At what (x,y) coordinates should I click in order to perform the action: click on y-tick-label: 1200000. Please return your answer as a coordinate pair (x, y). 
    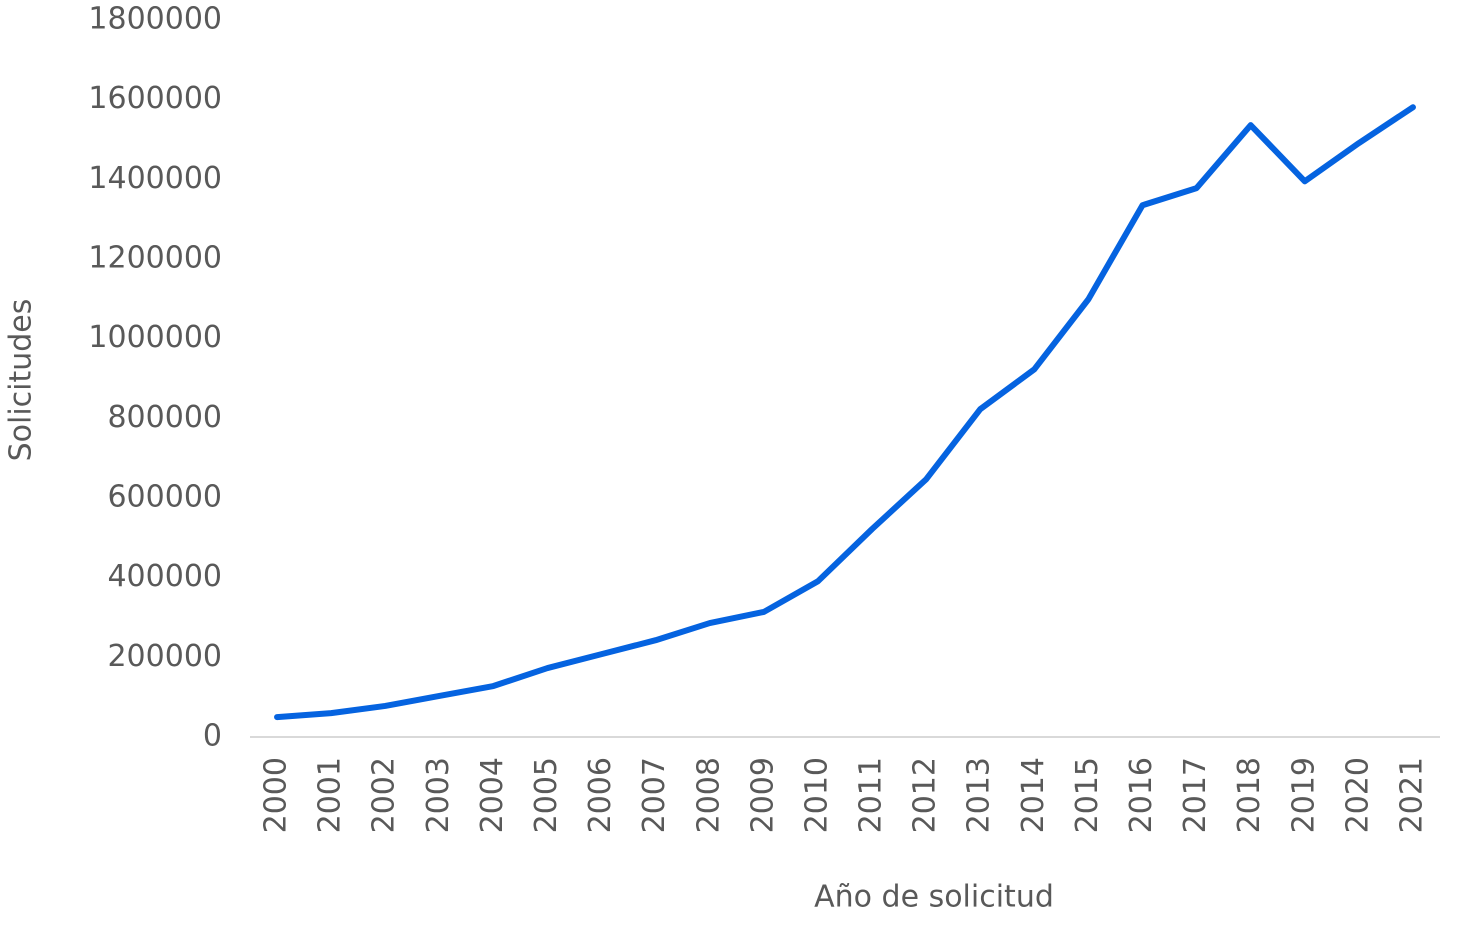
    Looking at the image, I should click on (155, 258).